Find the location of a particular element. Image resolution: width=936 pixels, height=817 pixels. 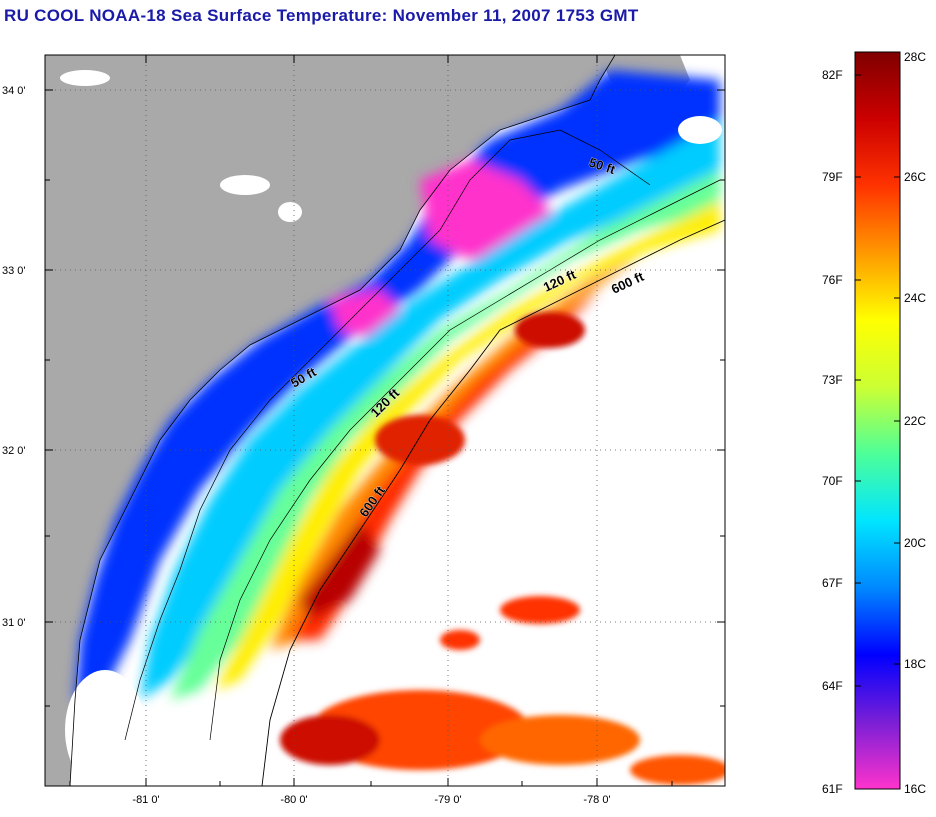

lat-label-32: 32 0' is located at coordinates (14, 451).